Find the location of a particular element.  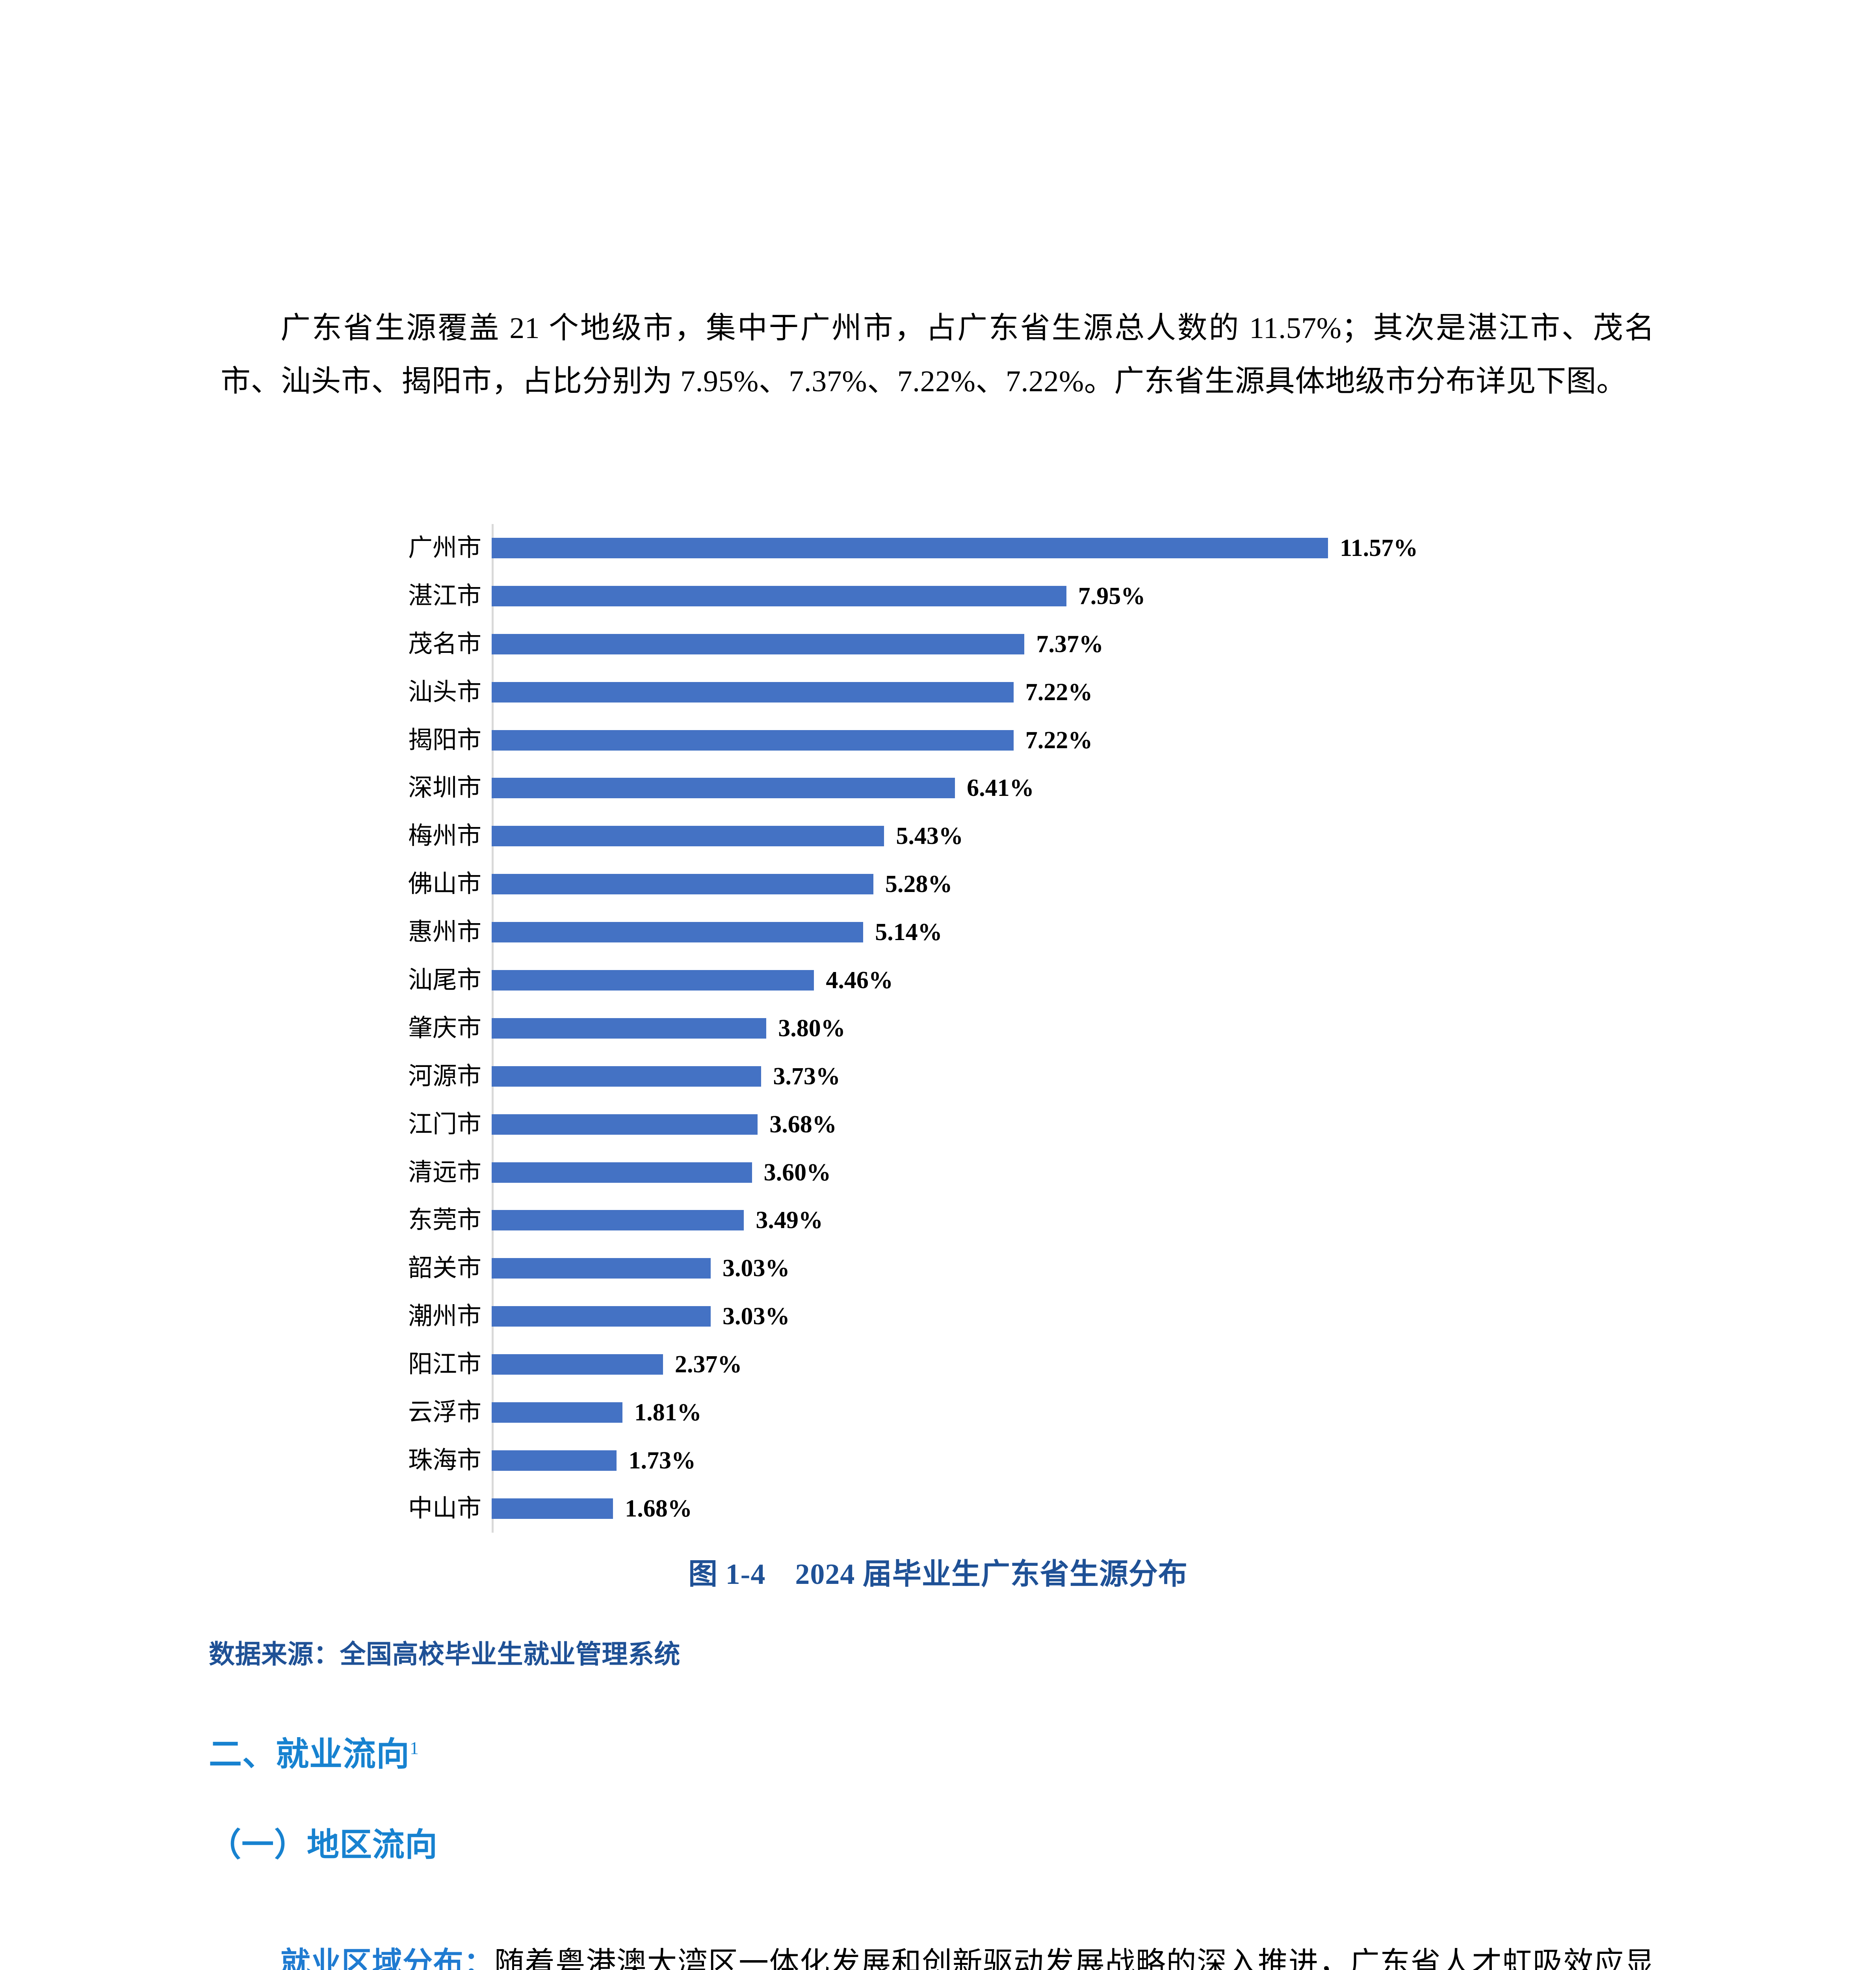

chart-bar-row: 茂名市 7.37% is located at coordinates (886, 644).